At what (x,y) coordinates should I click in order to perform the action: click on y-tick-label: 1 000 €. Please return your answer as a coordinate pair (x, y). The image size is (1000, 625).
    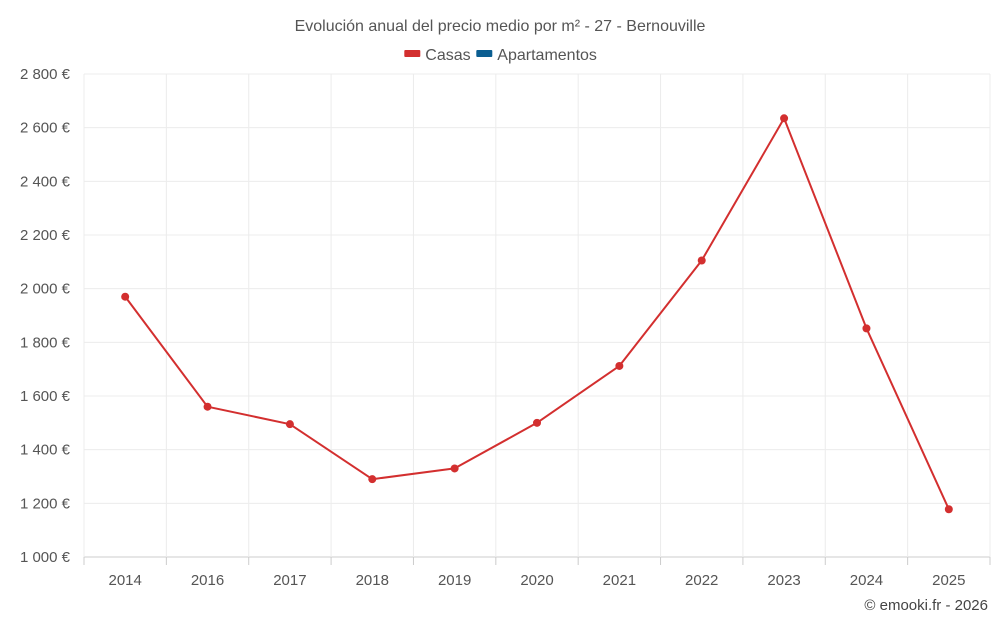
    Looking at the image, I should click on (45, 557).